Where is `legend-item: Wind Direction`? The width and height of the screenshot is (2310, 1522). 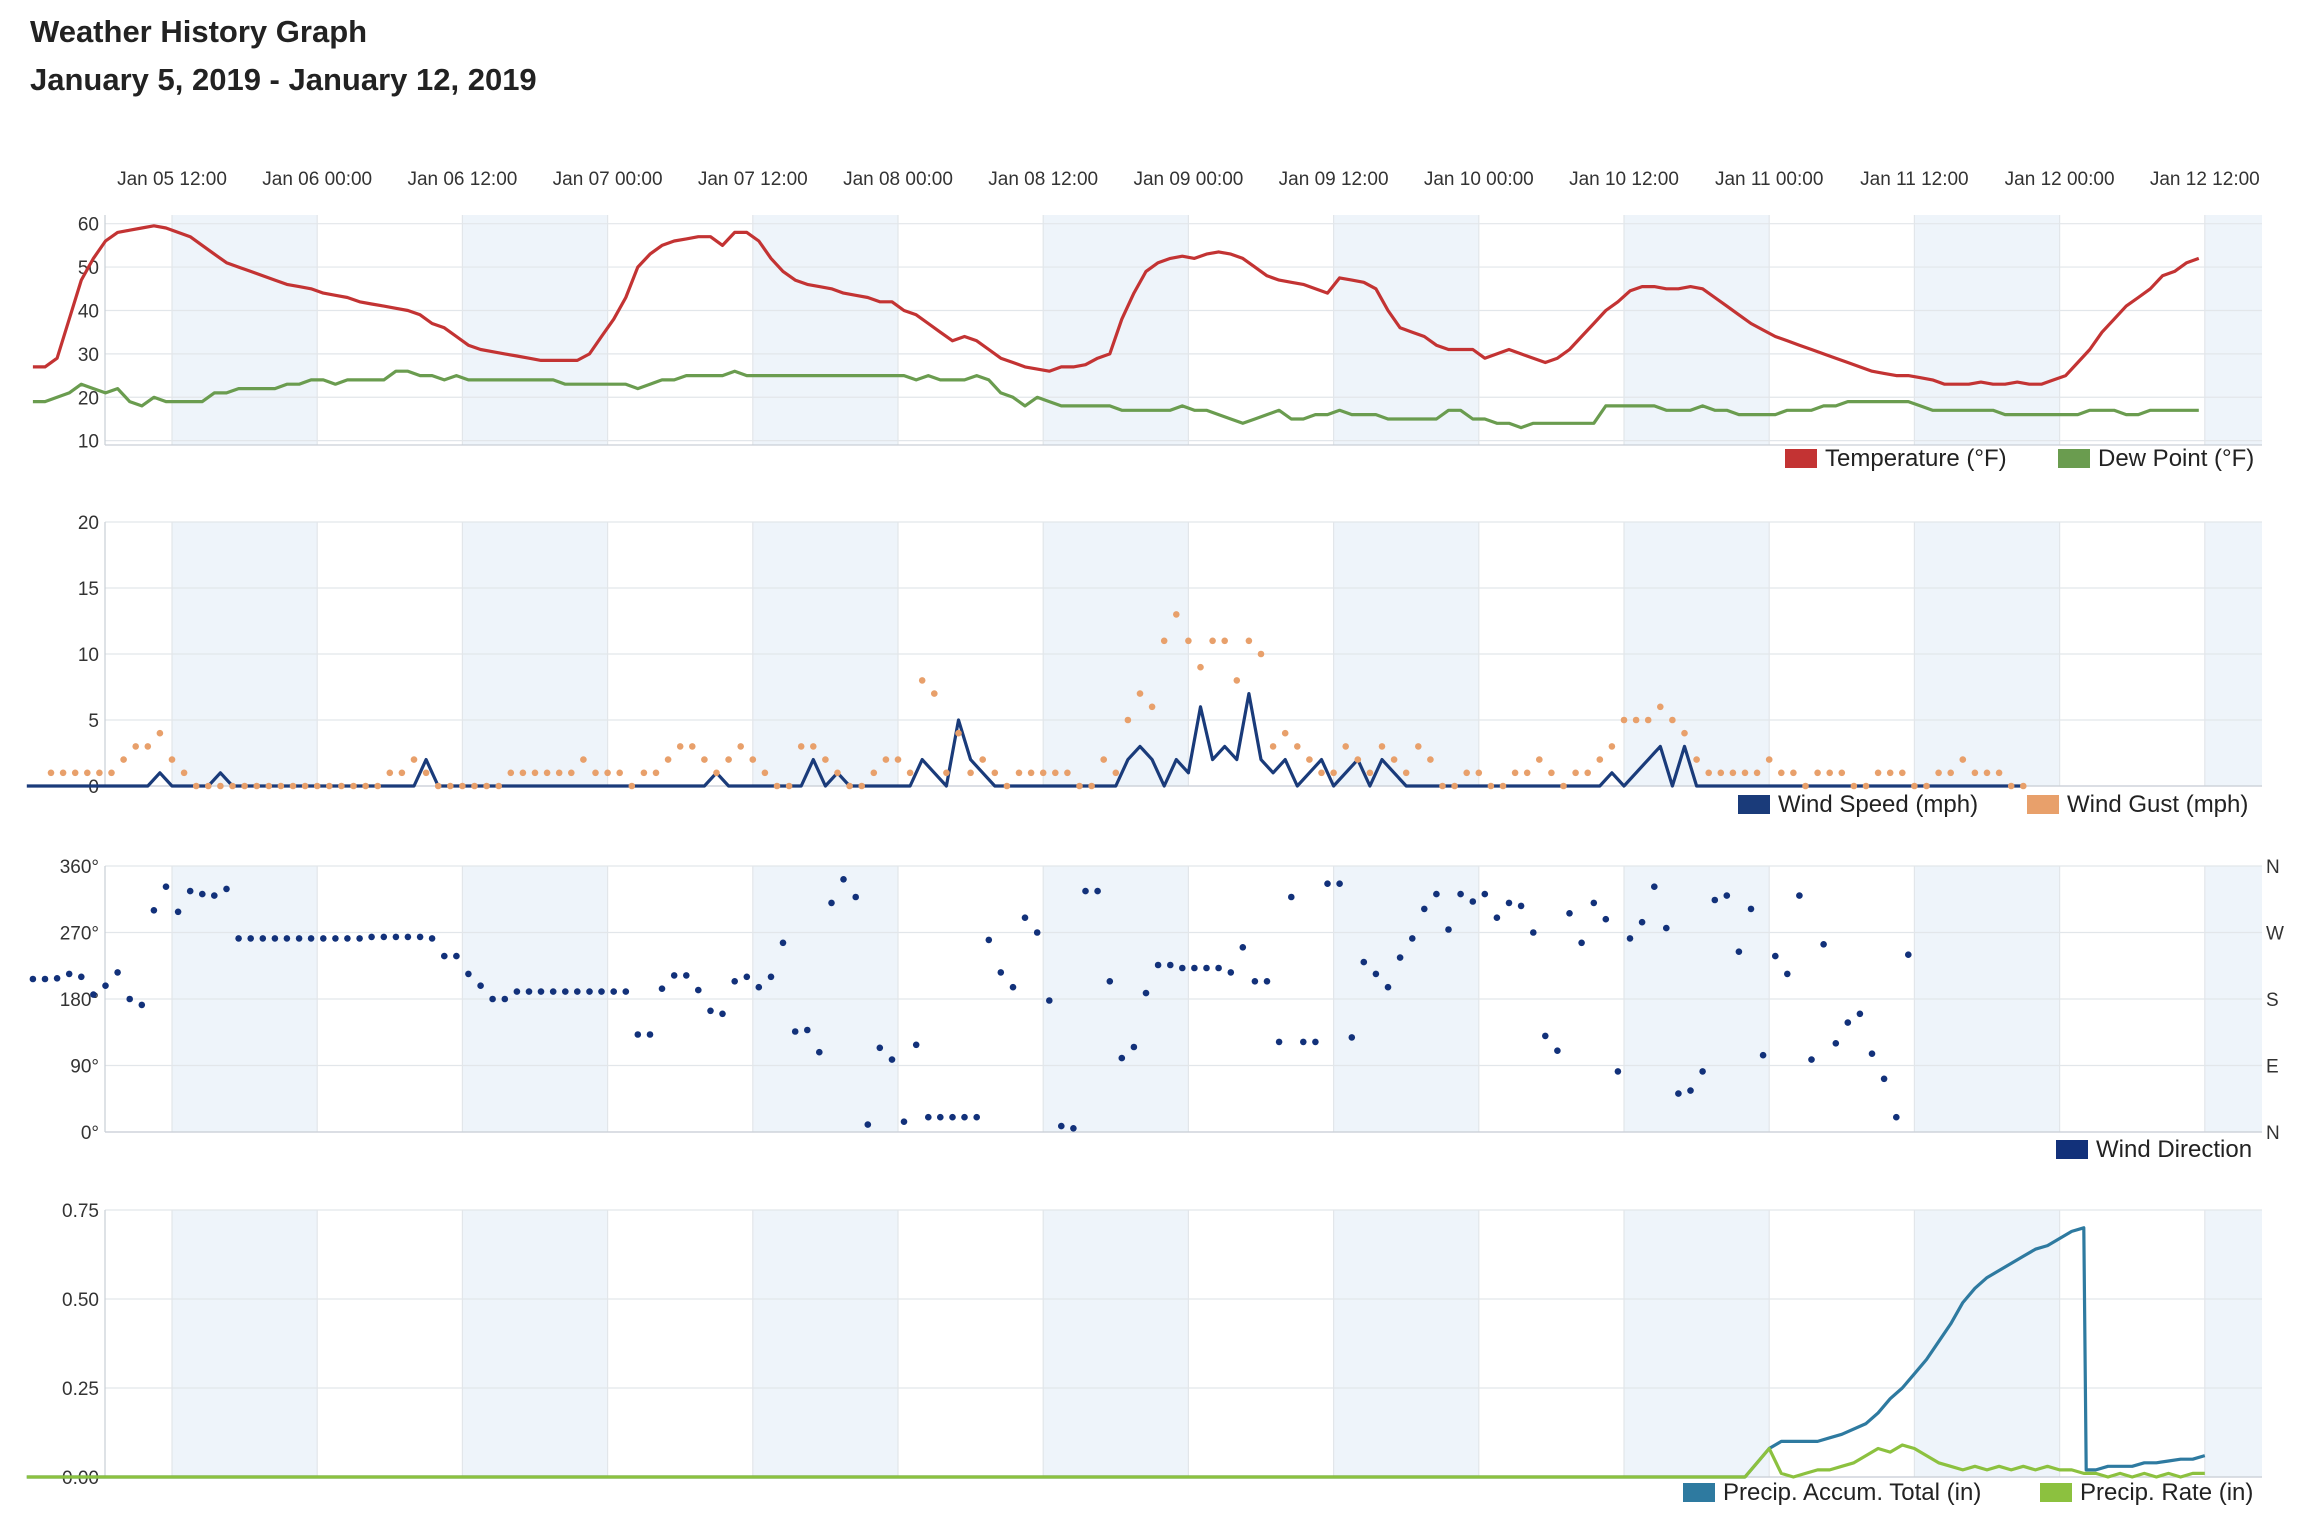
legend-item: Wind Direction is located at coordinates (2154, 1149).